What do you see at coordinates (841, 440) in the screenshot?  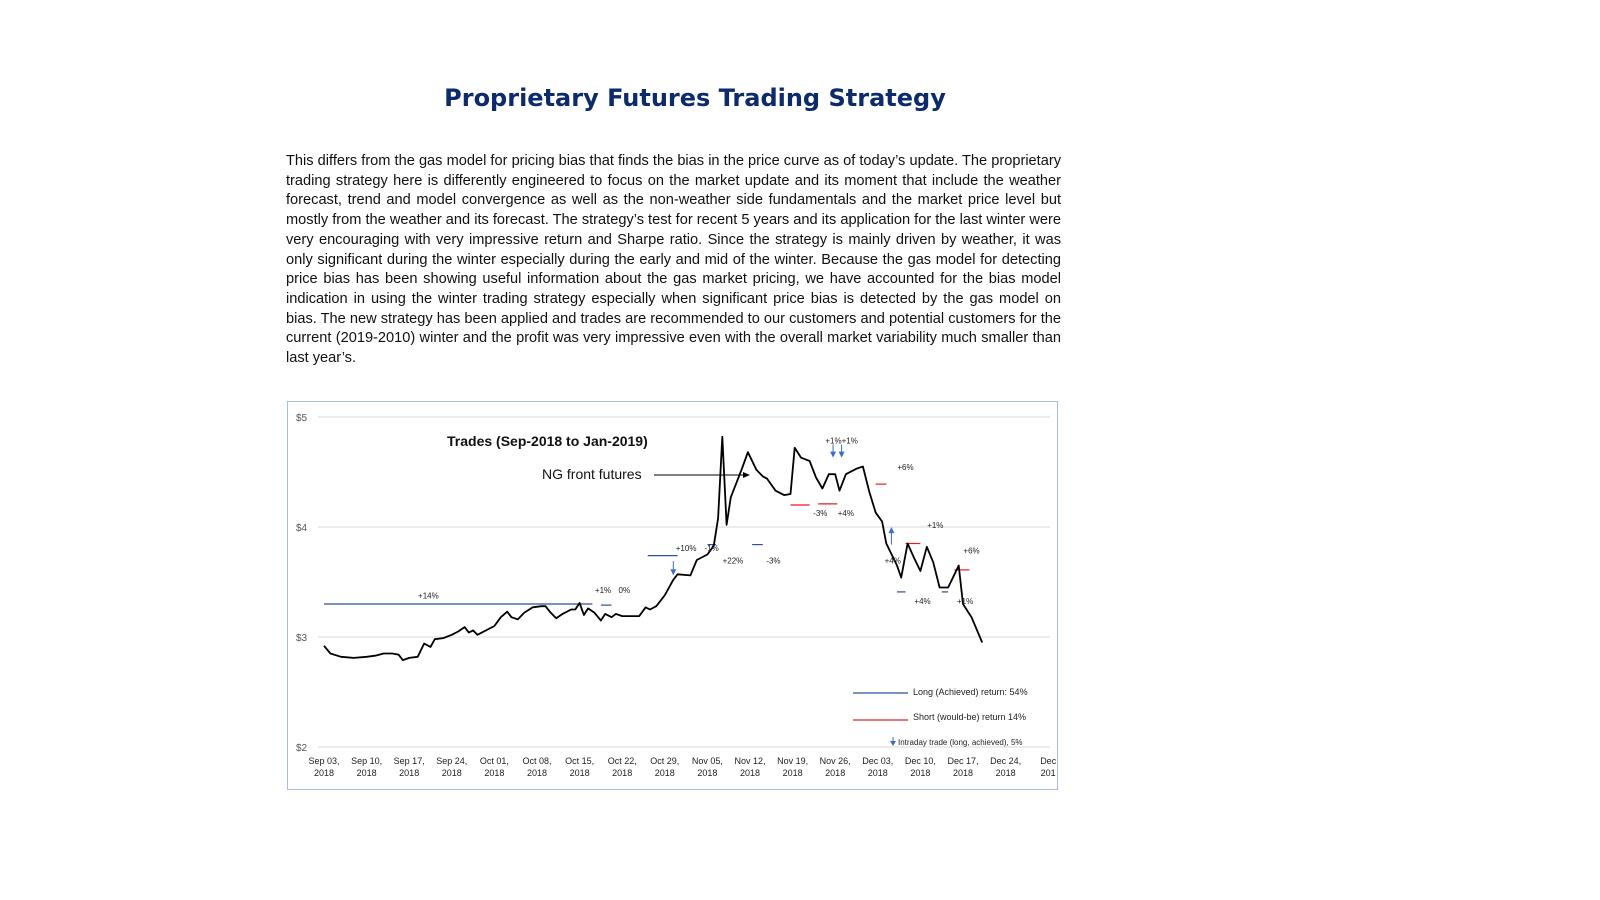 I see `trade-return-label: +1%+1%` at bounding box center [841, 440].